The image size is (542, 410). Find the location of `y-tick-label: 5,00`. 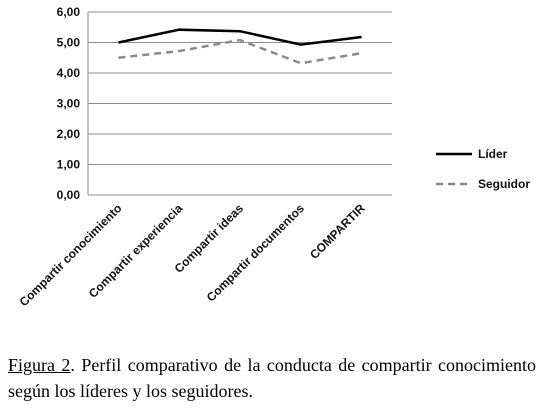

y-tick-label: 5,00 is located at coordinates (69, 43).